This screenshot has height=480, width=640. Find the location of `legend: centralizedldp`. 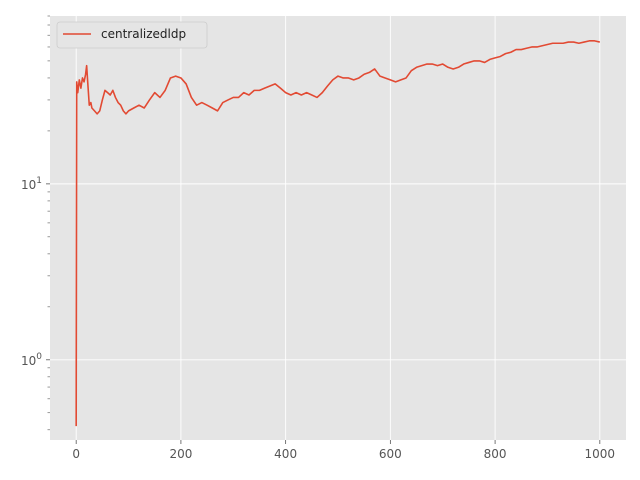

legend: centralizedldp is located at coordinates (132, 35).